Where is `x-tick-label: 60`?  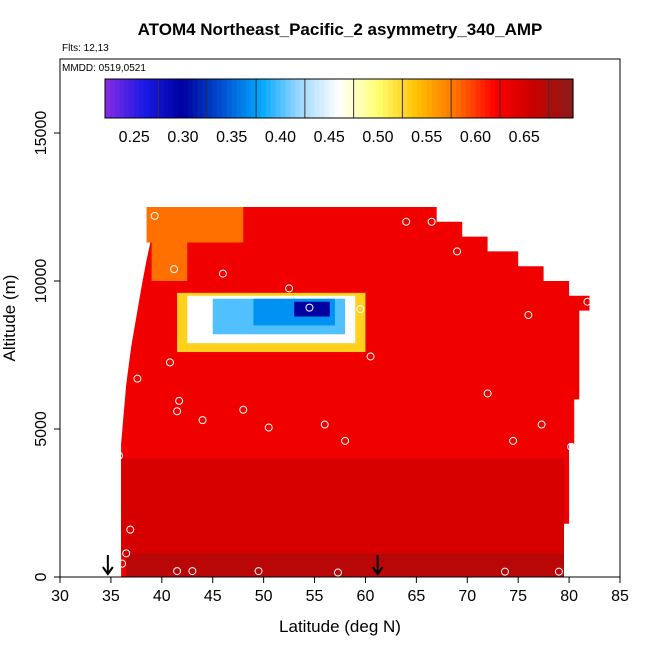 x-tick-label: 60 is located at coordinates (366, 596).